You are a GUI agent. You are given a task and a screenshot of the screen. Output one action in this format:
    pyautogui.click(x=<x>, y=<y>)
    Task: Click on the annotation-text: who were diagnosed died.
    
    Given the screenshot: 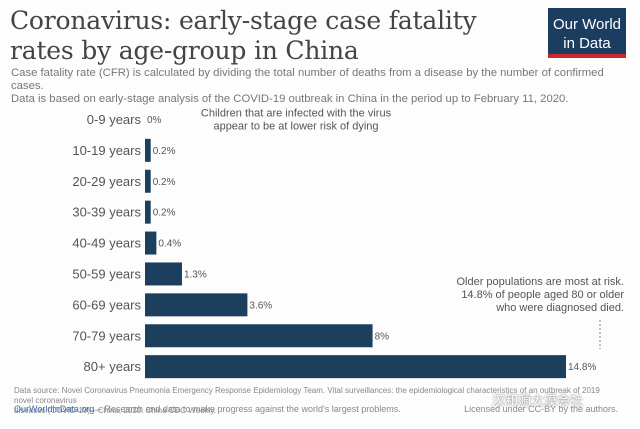 What is the action you would take?
    pyautogui.click(x=559, y=308)
    